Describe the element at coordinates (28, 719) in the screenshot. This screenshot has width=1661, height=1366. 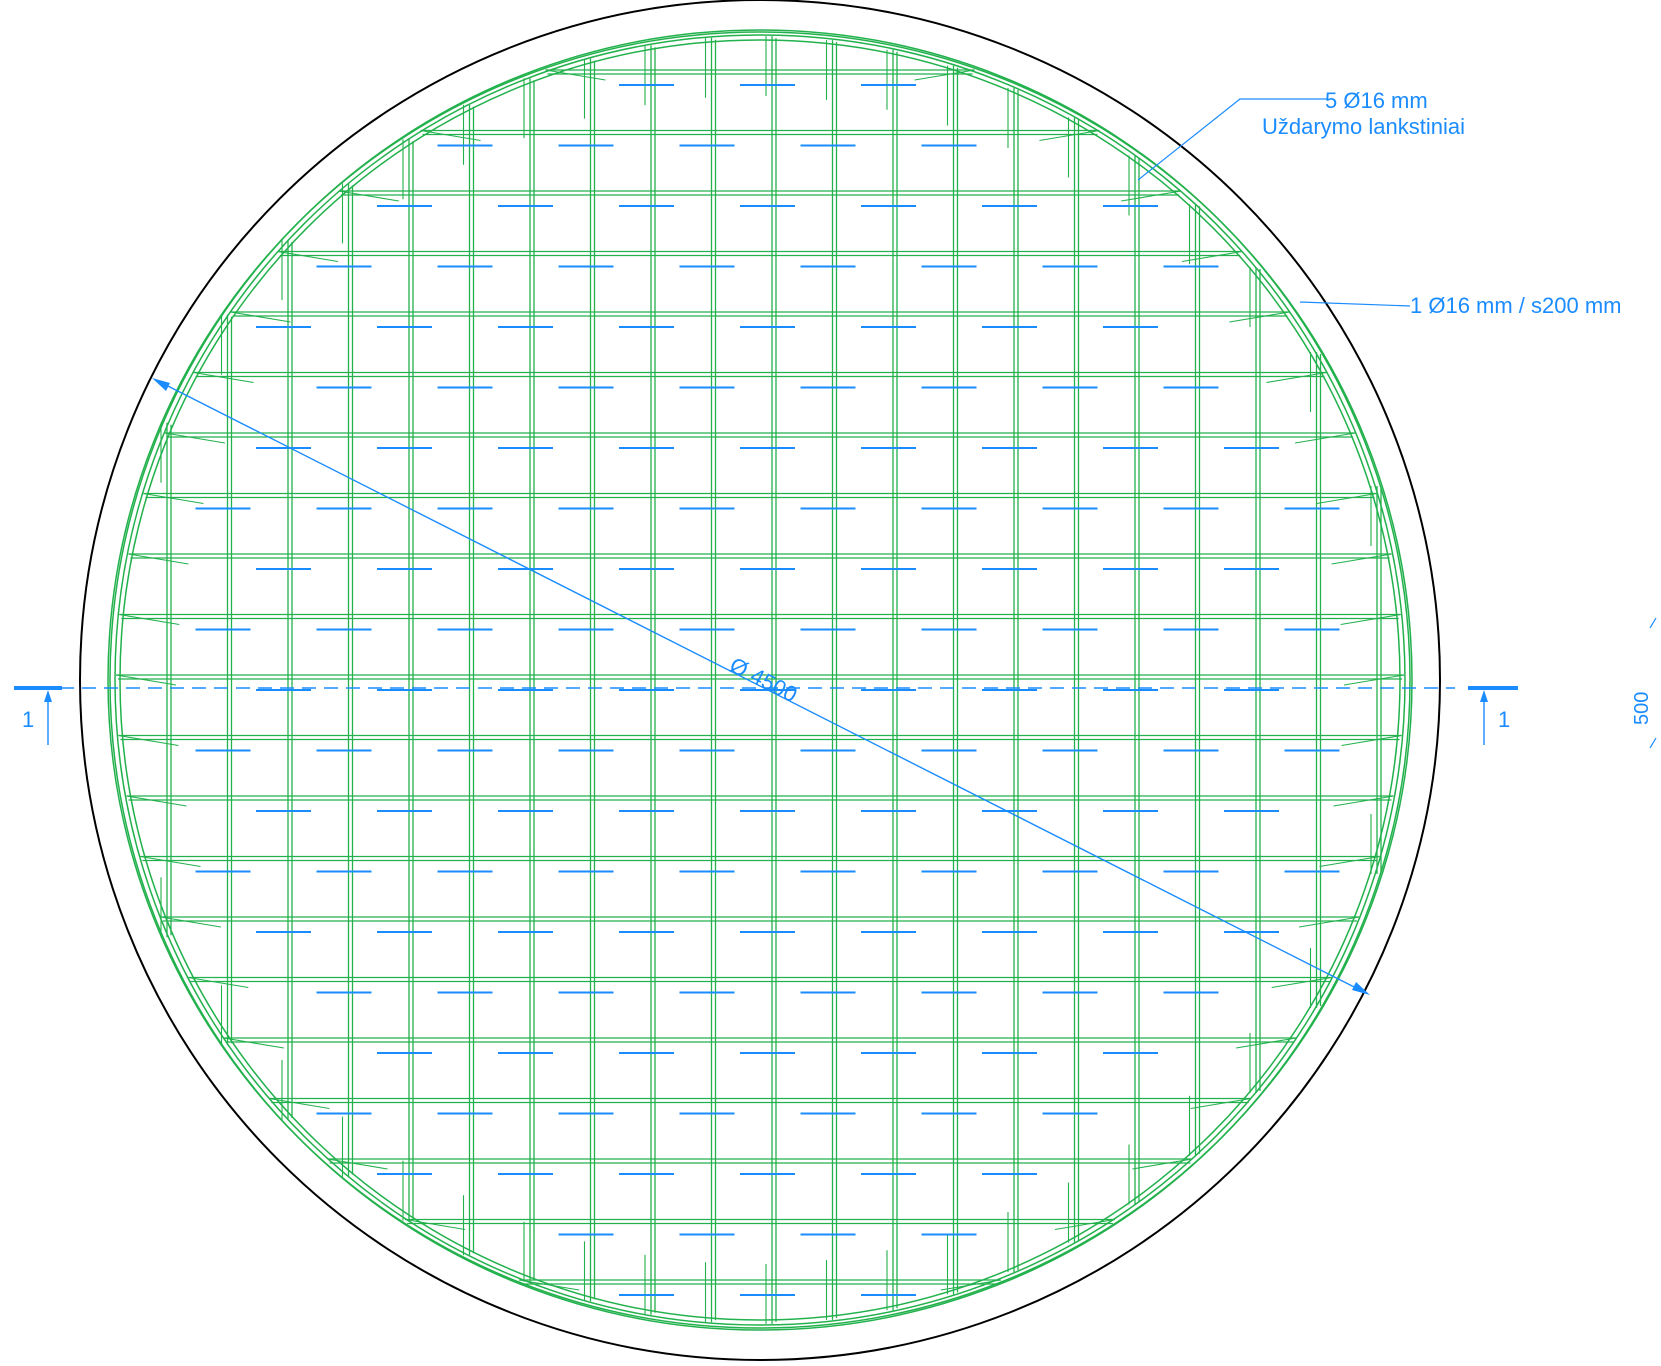
I see `section-mark-left: 1` at that location.